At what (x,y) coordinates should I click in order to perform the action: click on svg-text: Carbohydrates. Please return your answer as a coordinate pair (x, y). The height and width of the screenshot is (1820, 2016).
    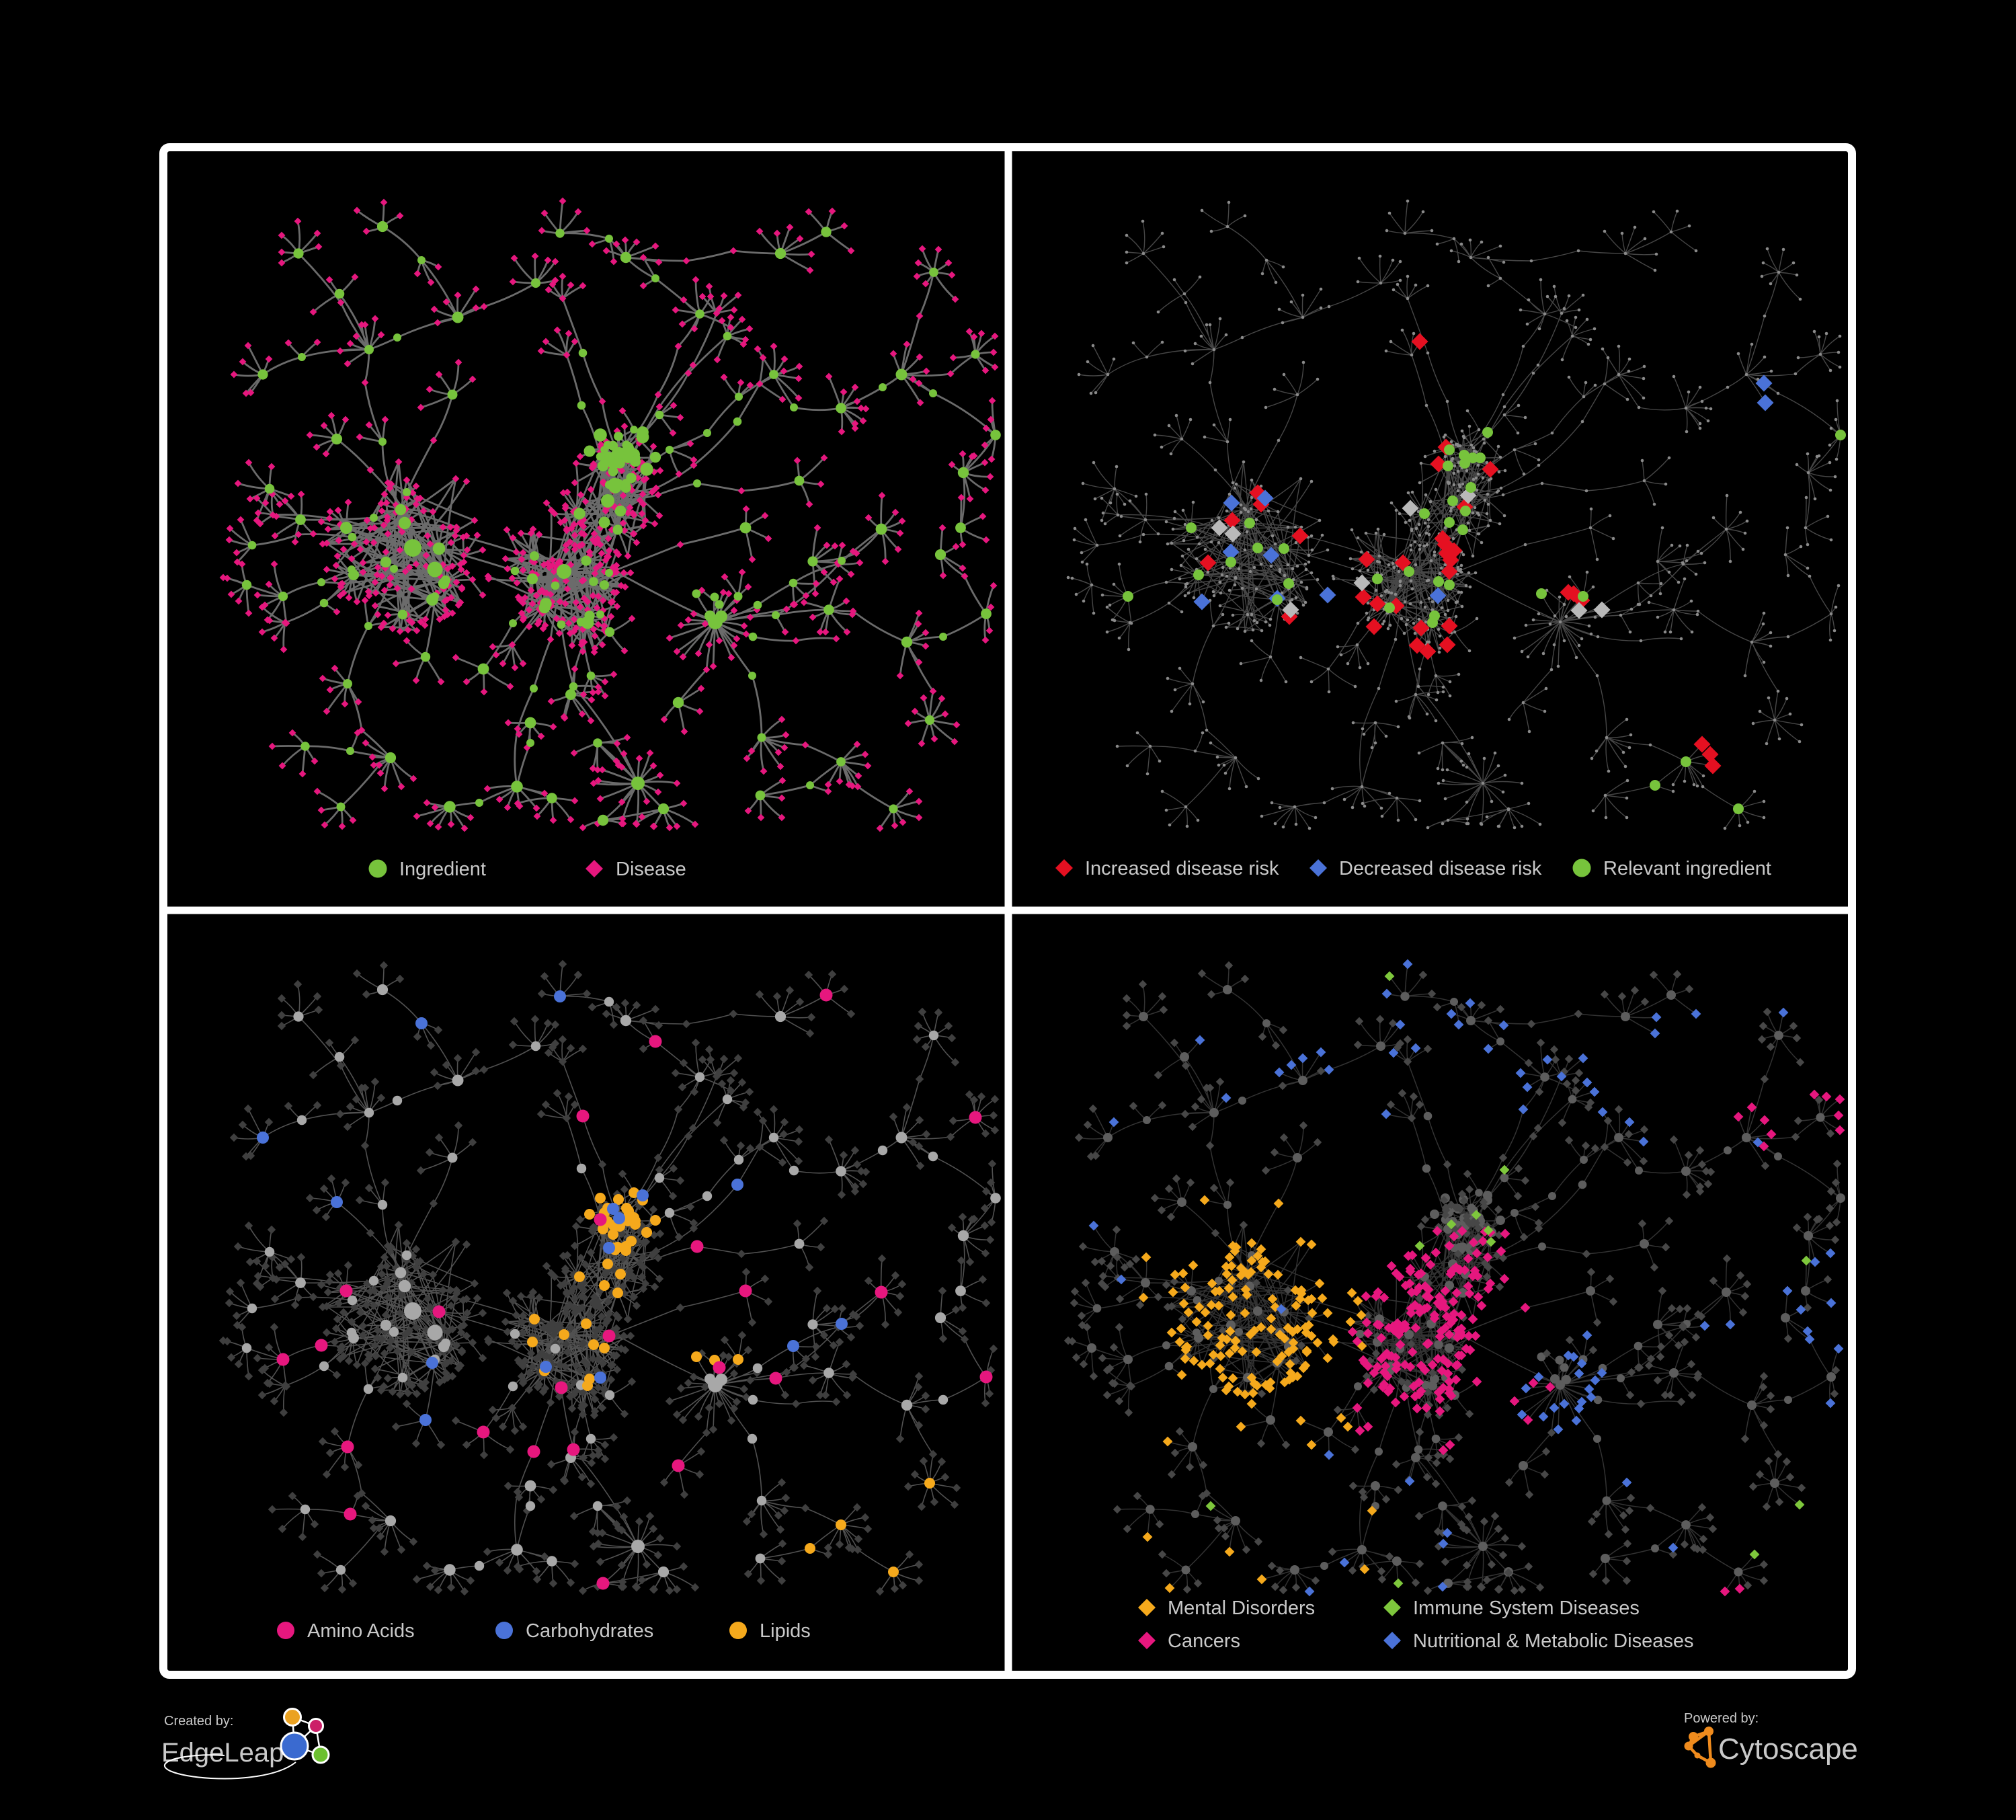
    Looking at the image, I should click on (589, 1631).